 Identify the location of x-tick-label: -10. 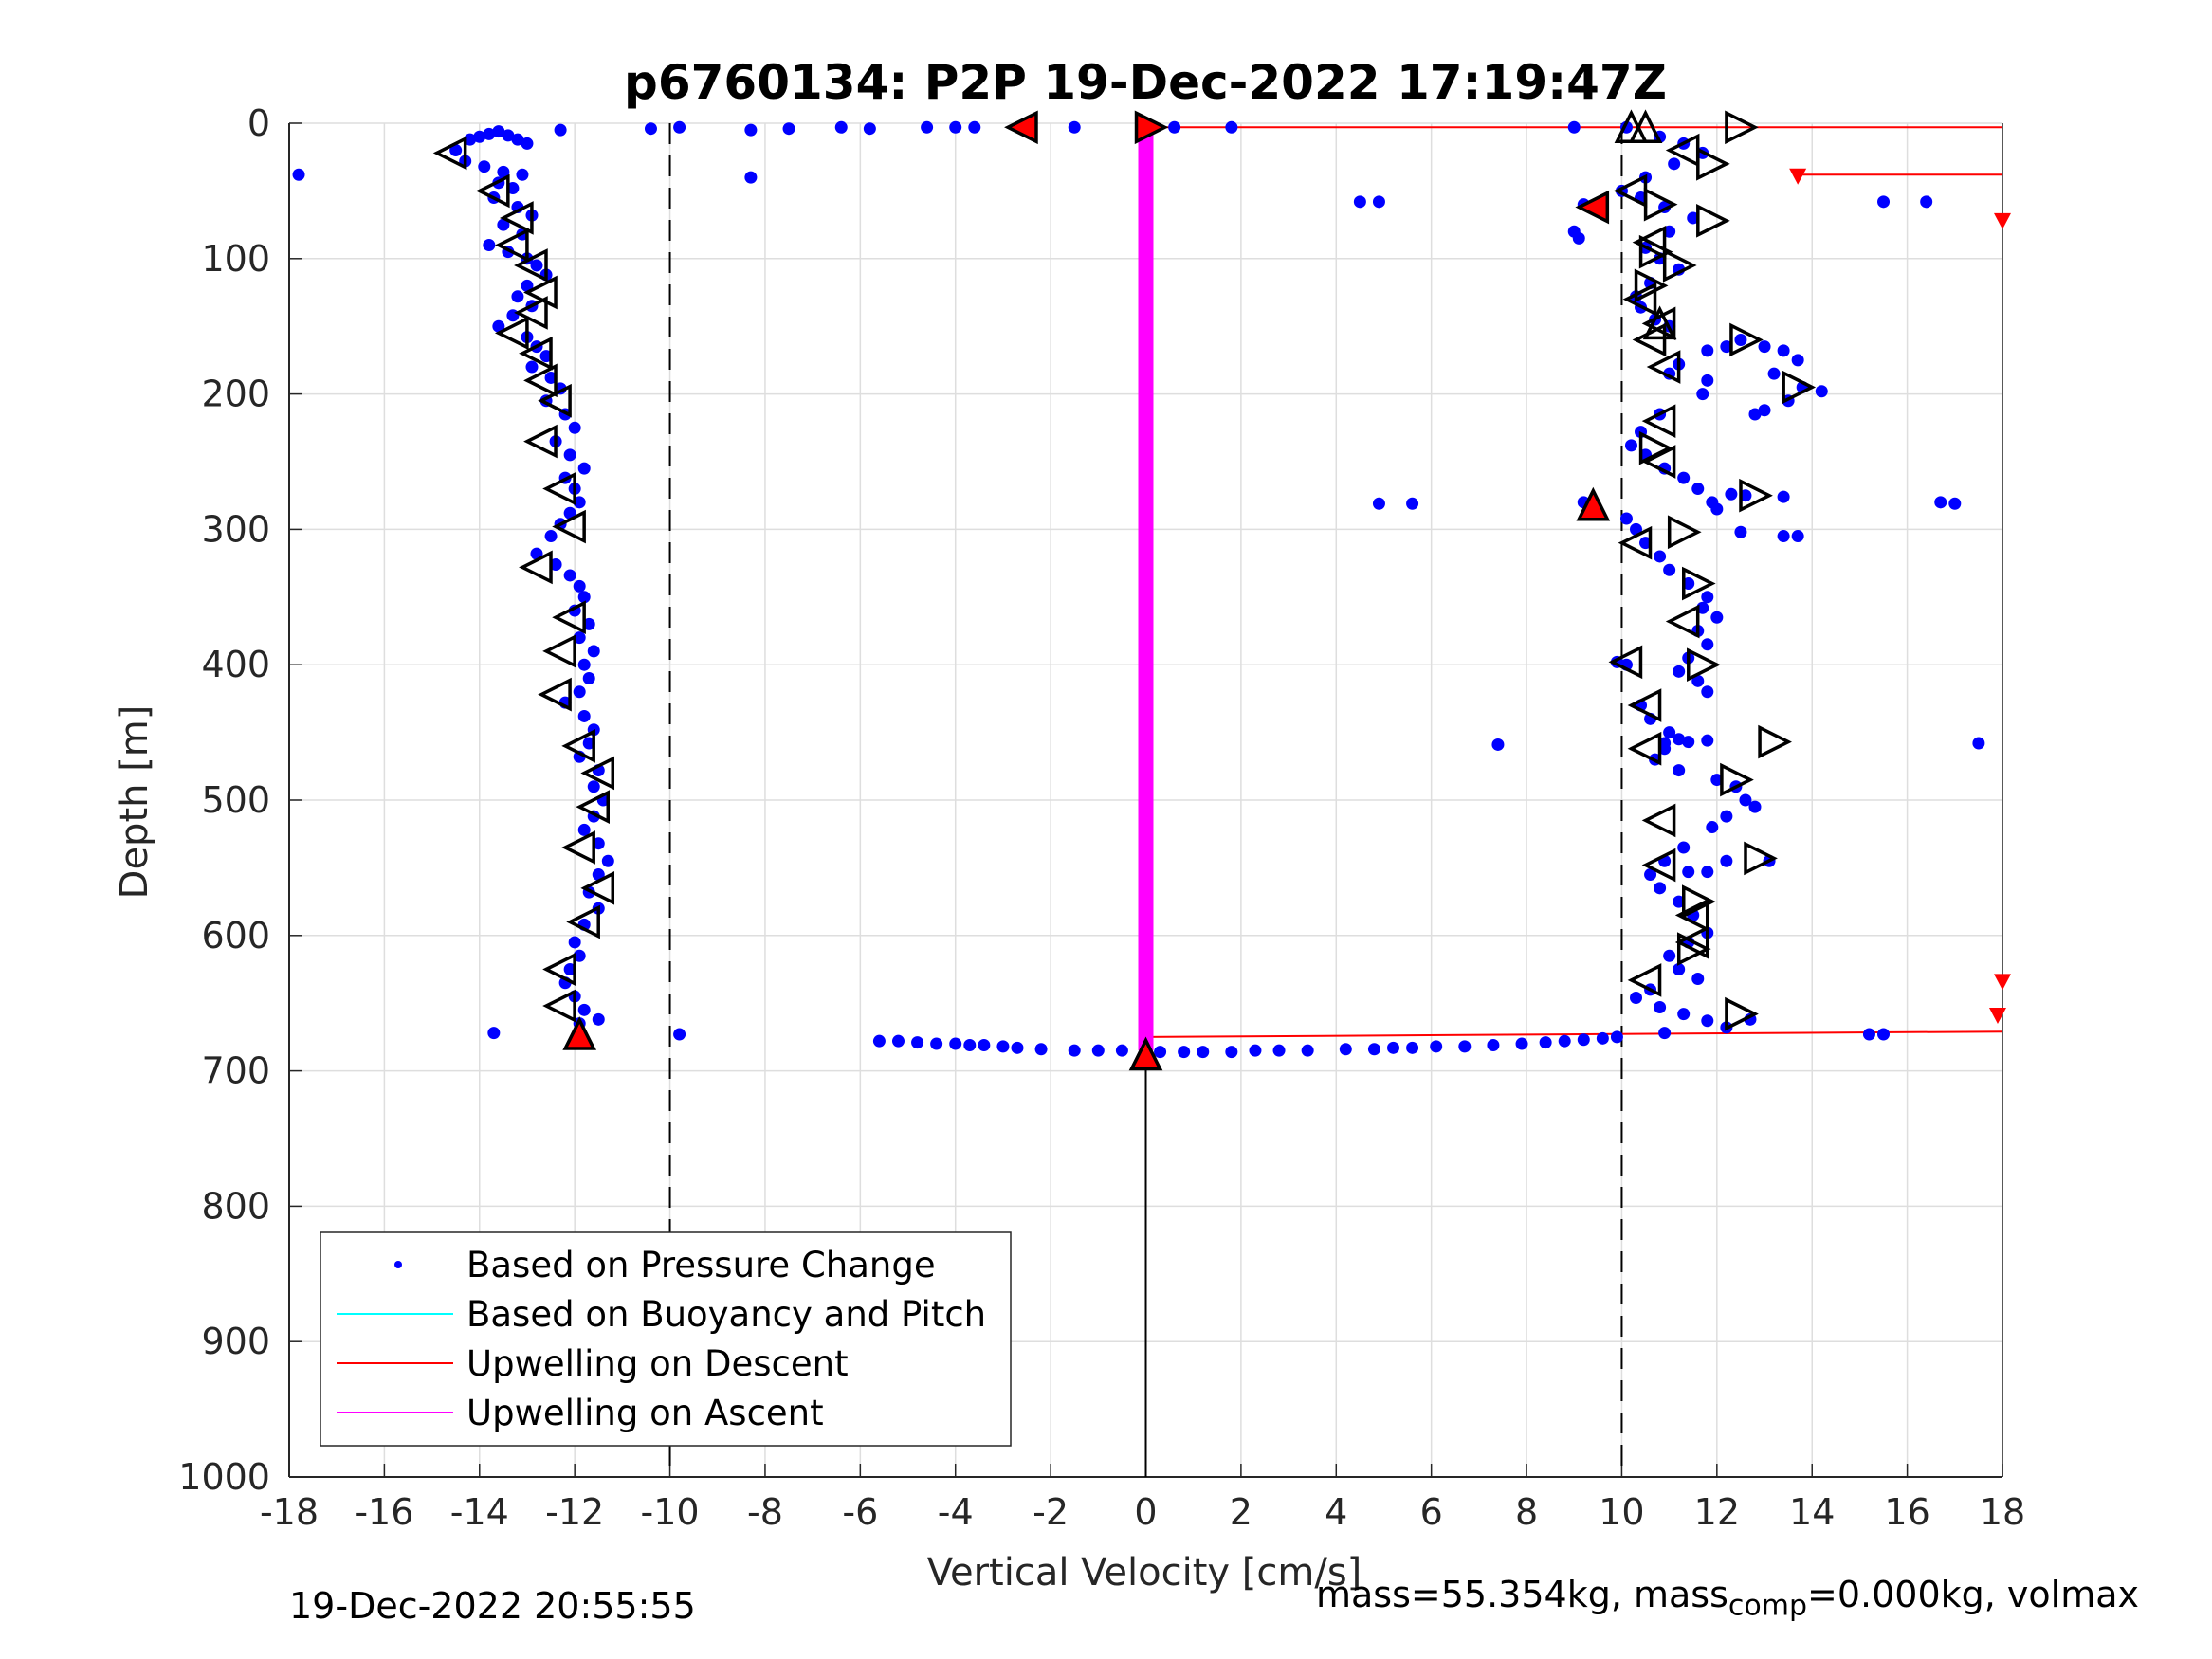
(670, 1512).